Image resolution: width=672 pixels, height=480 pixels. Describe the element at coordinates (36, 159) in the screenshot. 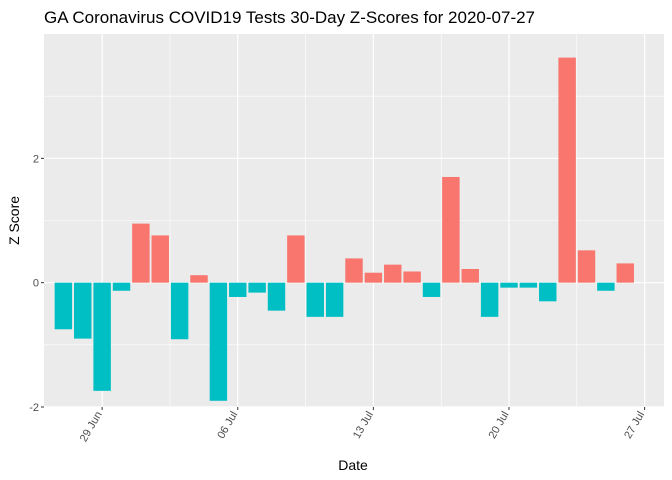

I see `y-tick-label: 2` at that location.